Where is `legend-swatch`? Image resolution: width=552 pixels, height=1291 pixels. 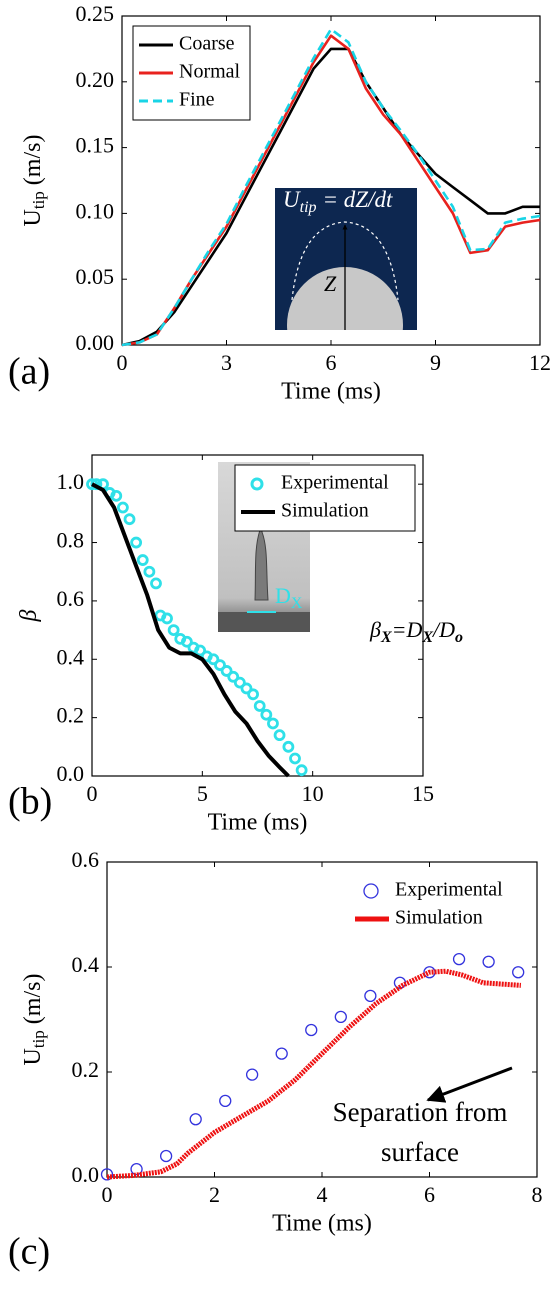 legend-swatch is located at coordinates (371, 891).